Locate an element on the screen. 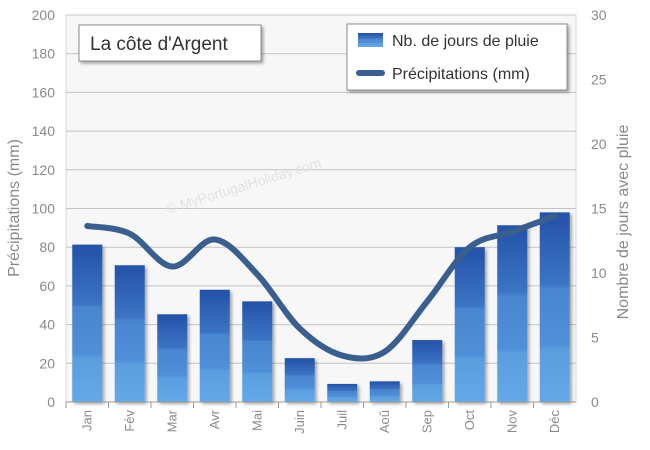 The image size is (650, 450). y-left-tick-label: 80 is located at coordinates (47, 247).